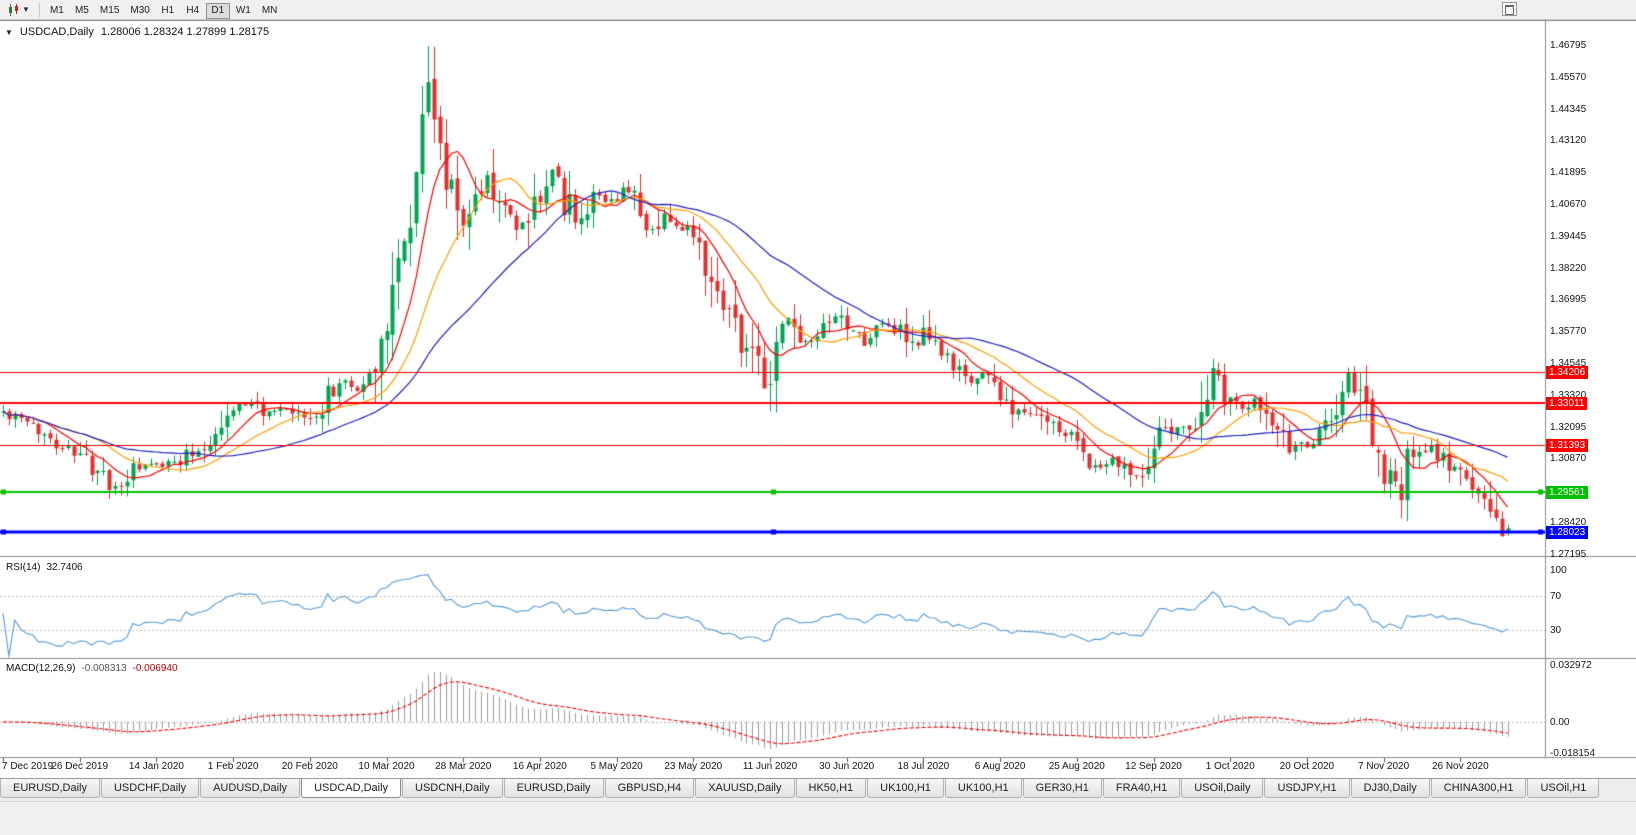 Image resolution: width=1636 pixels, height=835 pixels. What do you see at coordinates (104, 668) in the screenshot?
I see `macd-main-value: -0.008313` at bounding box center [104, 668].